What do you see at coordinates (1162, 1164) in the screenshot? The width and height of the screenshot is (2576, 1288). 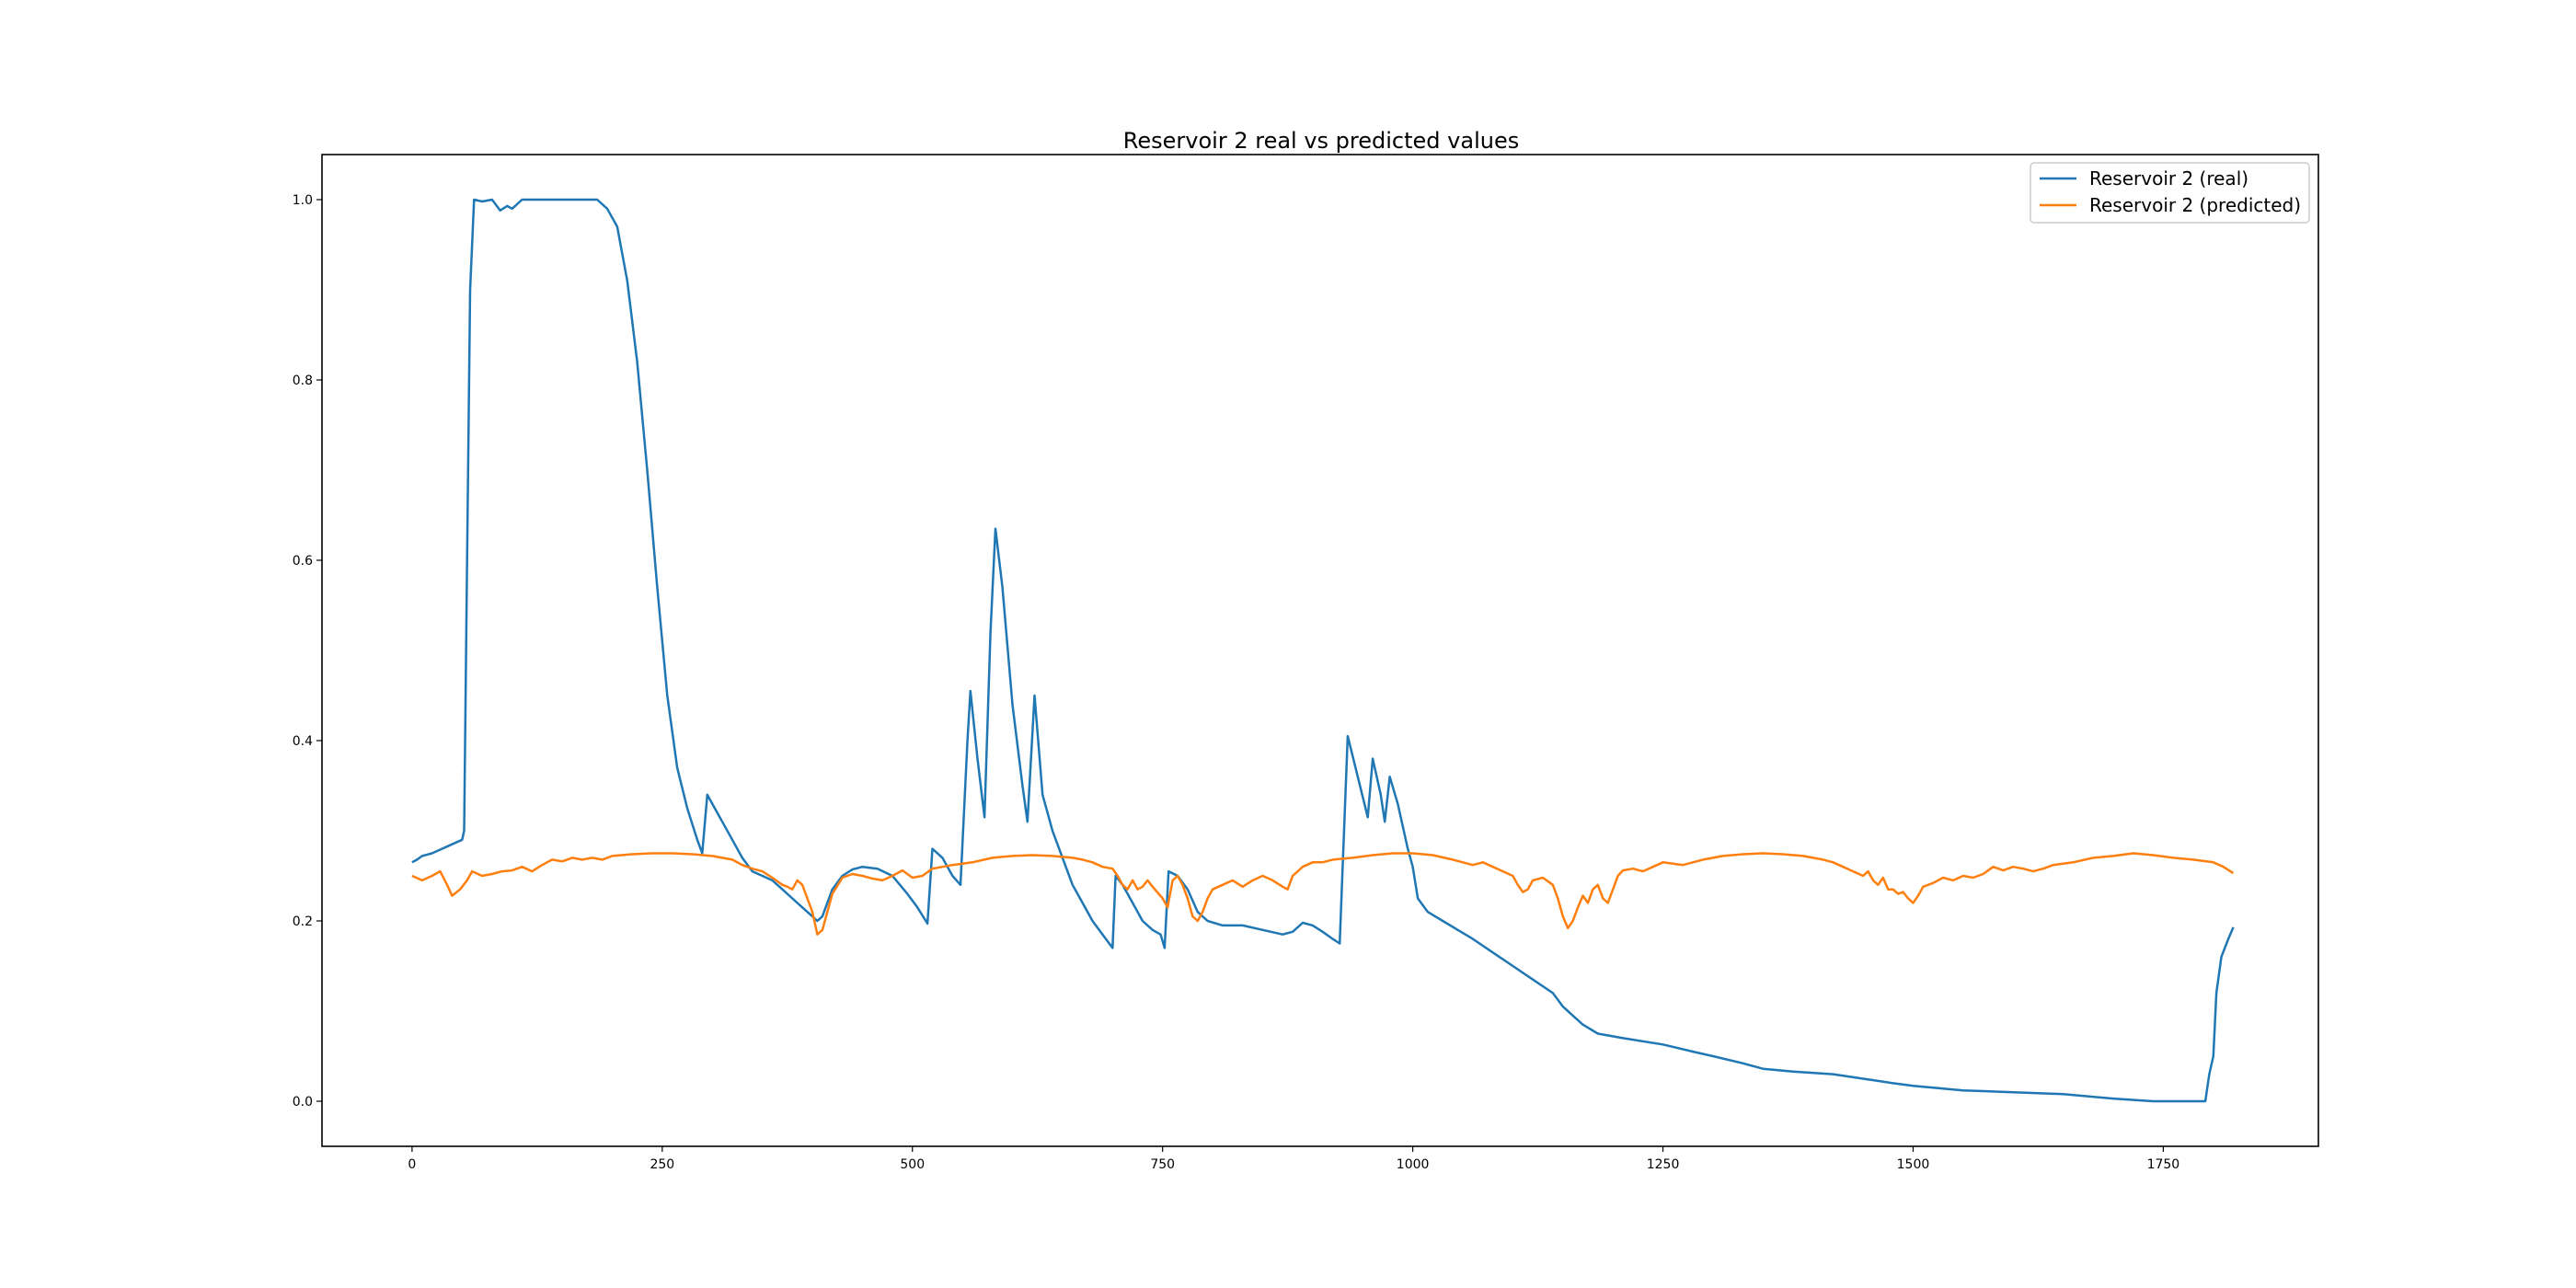 I see `x-tick-label: 750` at bounding box center [1162, 1164].